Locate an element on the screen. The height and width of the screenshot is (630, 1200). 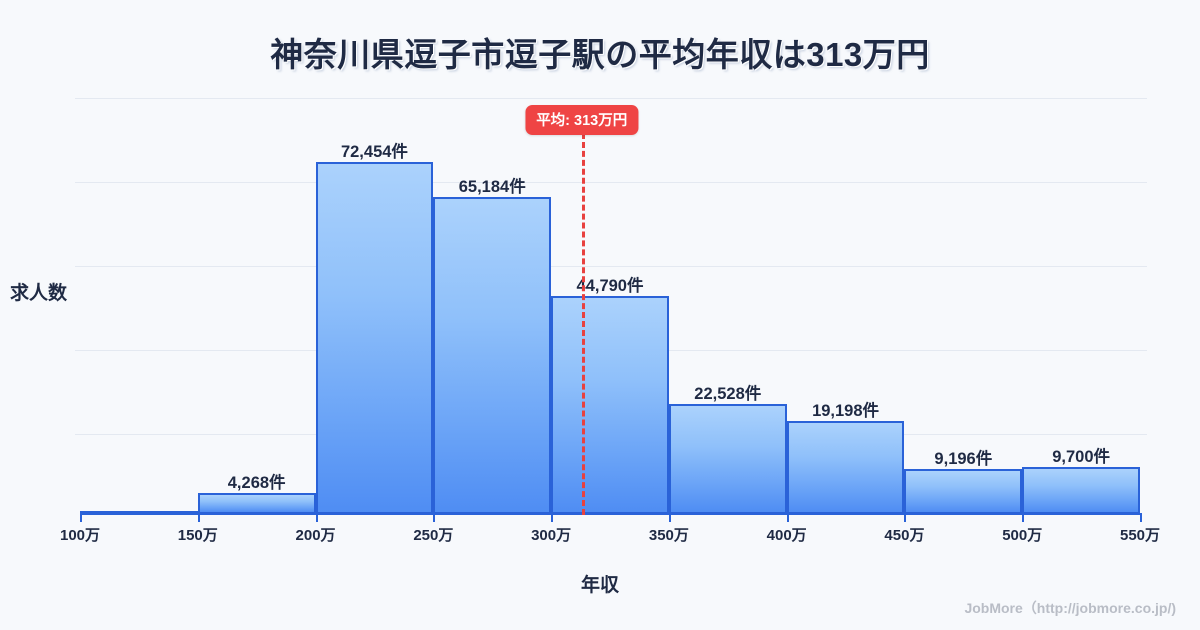
bar-200万-250万 is located at coordinates (374, 337).